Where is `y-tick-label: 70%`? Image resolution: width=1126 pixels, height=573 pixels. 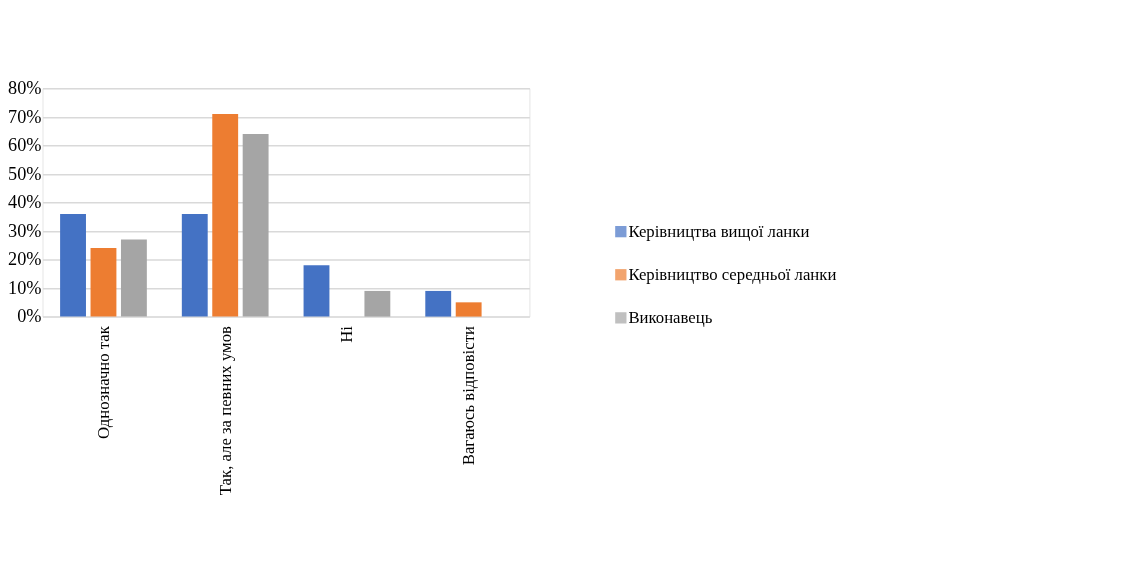
y-tick-label: 70% is located at coordinates (25, 116).